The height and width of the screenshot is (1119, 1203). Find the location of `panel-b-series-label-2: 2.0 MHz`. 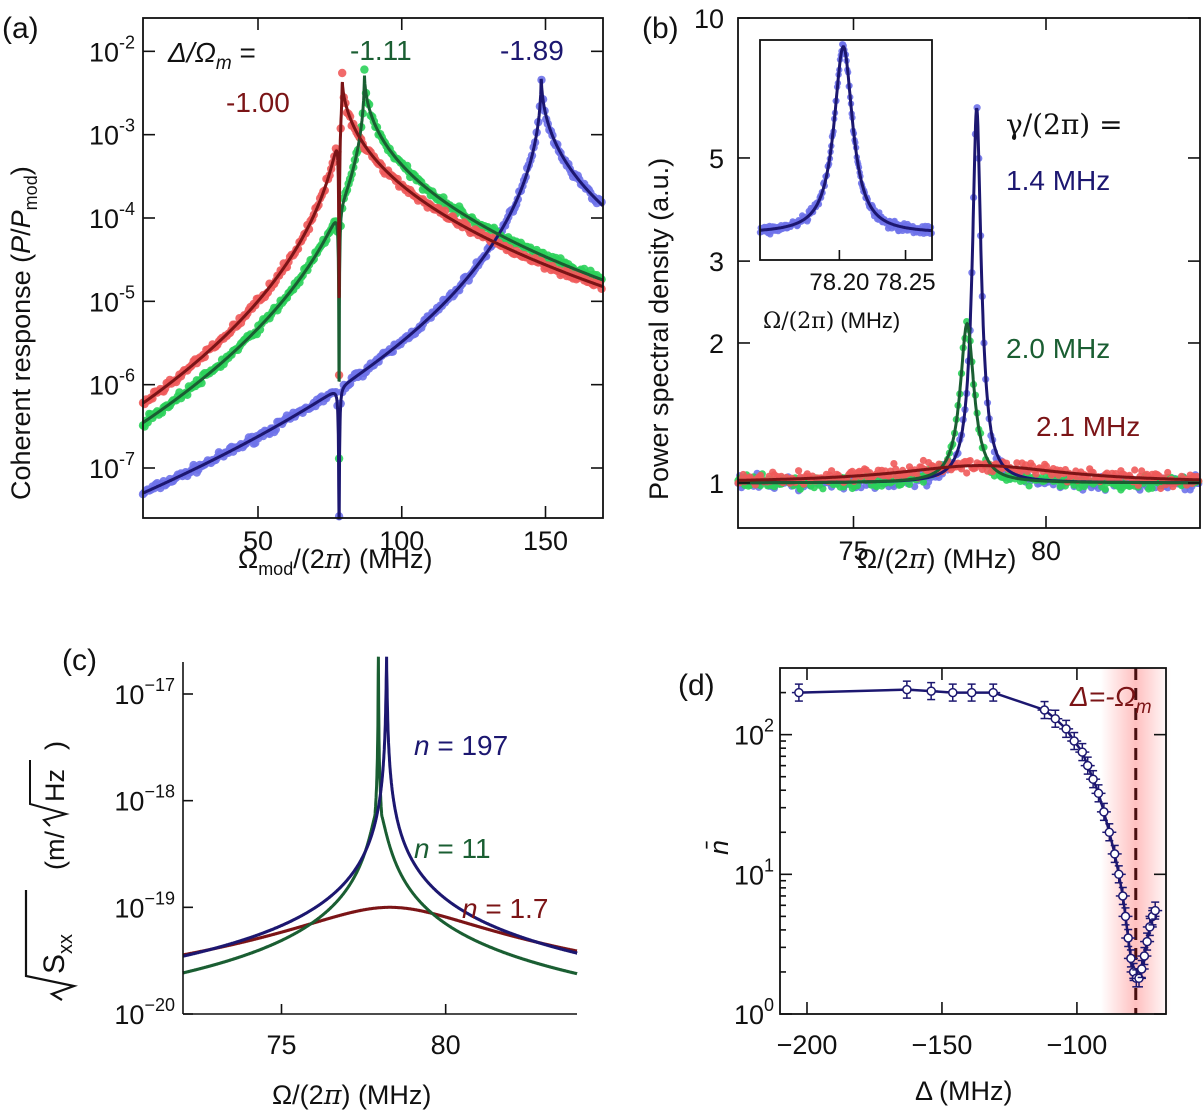

panel-b-series-label-2: 2.0 MHz is located at coordinates (1058, 348).